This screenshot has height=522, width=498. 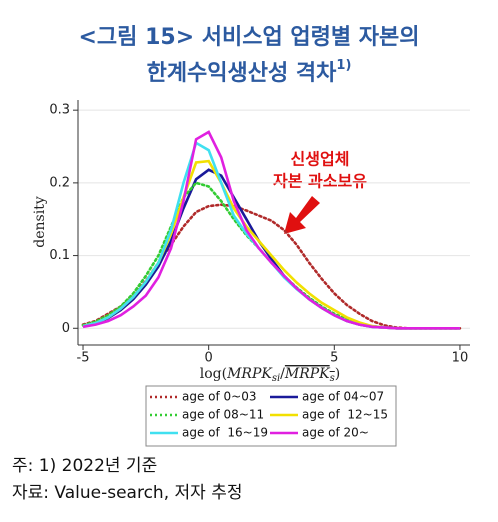 I want to click on y-axis-label: density, so click(x=40, y=222).